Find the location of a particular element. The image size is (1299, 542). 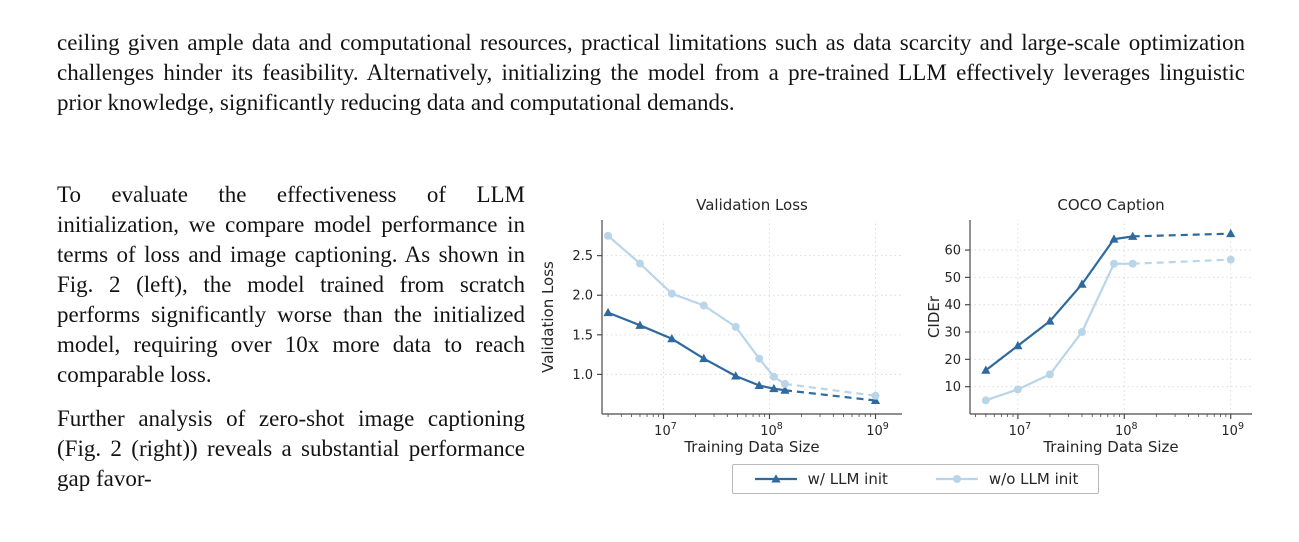

svg-text: 20 is located at coordinates (952, 360).